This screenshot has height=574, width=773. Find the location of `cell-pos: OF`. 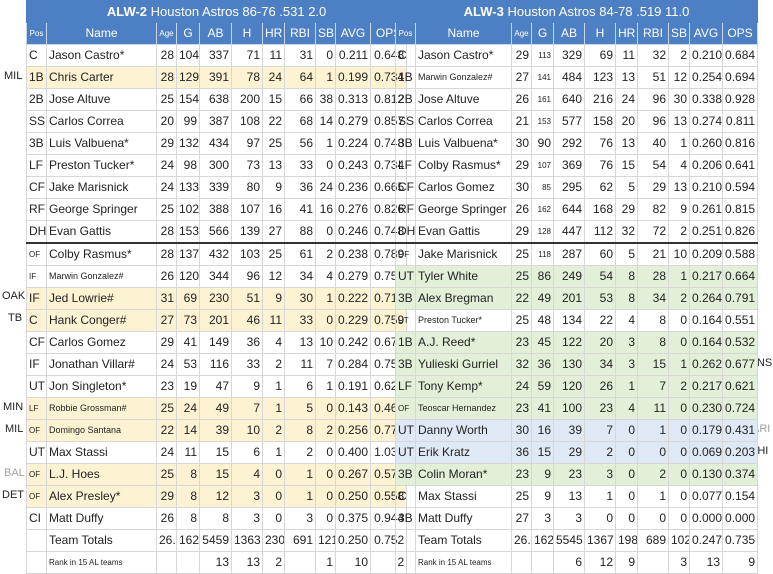

cell-pos: OF is located at coordinates (36, 430).